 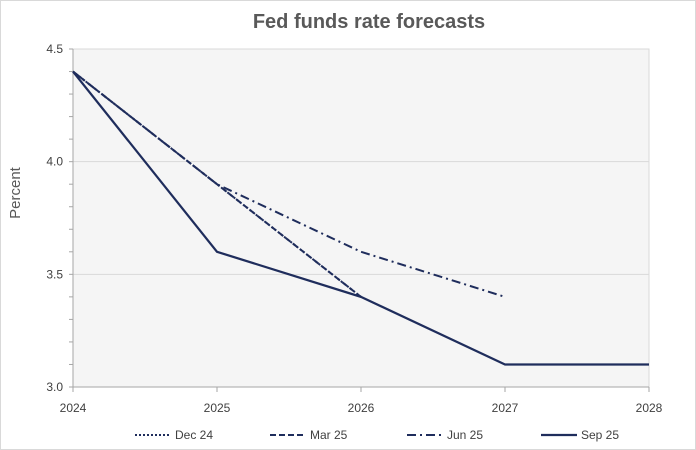 I want to click on y-tick-labels: 3.0 3.5 4.0 4.5, so click(x=54, y=218).